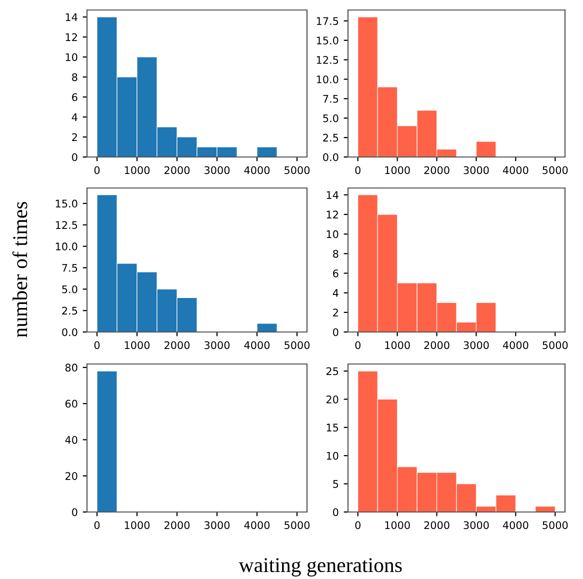 This screenshot has width=583, height=579. I want to click on y-tick-label: 5, so click(335, 484).